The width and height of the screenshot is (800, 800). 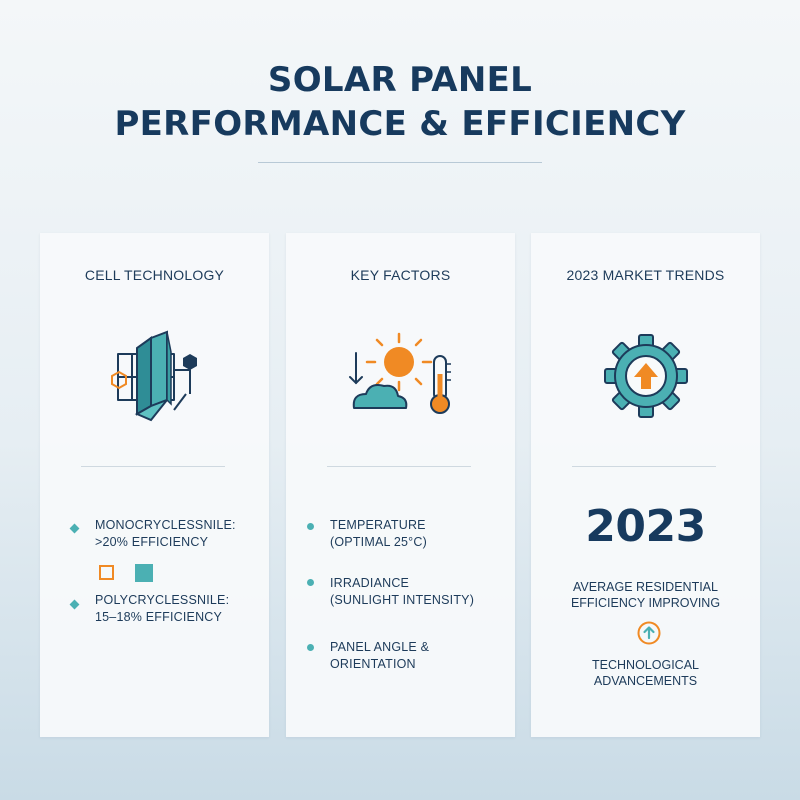 I want to click on mono-item-efficiency: >20% EFFICIENCY, so click(x=152, y=542).